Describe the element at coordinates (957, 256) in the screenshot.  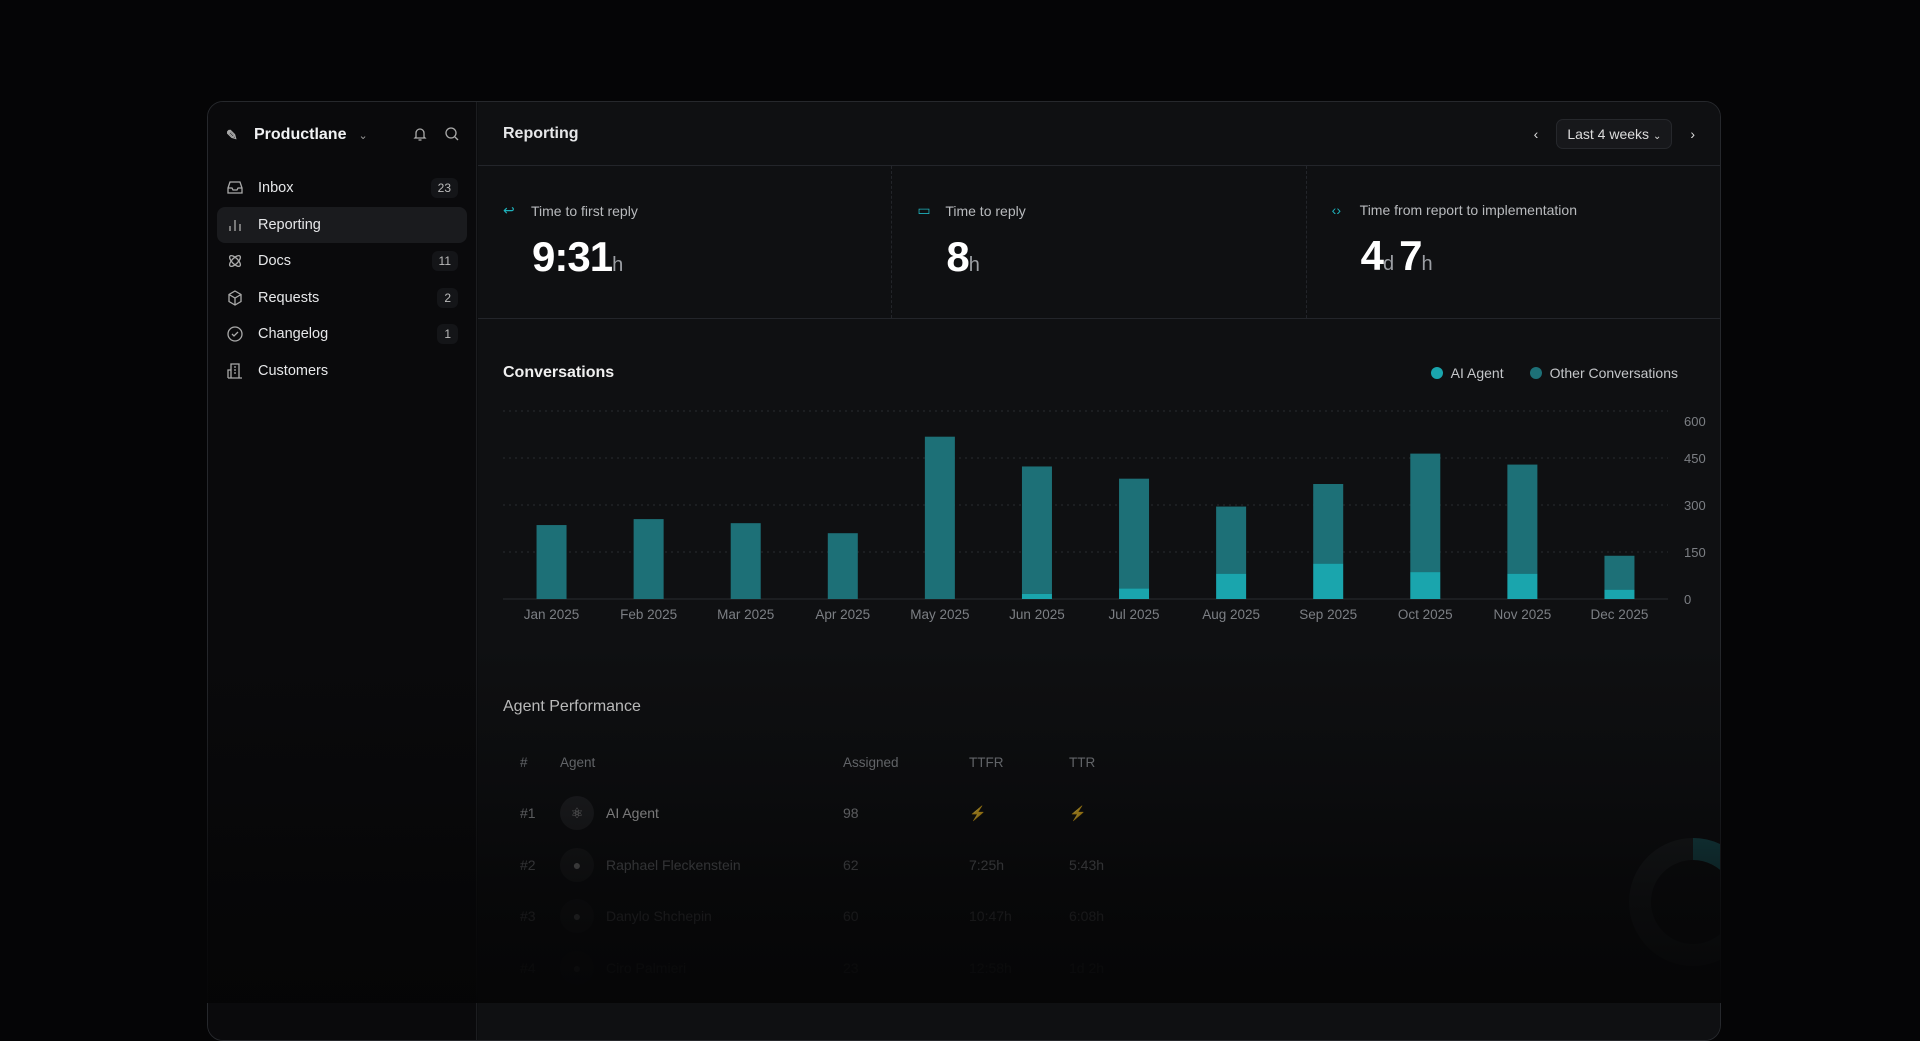
I see `metric-value: 8` at that location.